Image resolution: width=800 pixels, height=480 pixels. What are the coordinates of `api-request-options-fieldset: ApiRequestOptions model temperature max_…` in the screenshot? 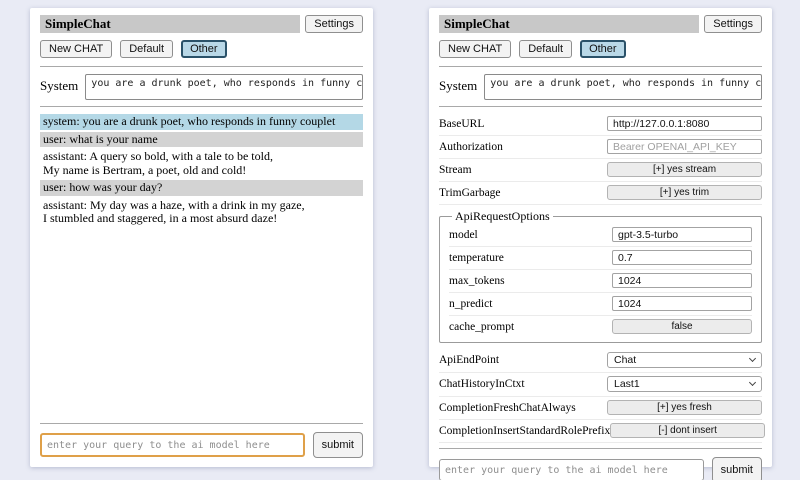 It's located at (600, 276).